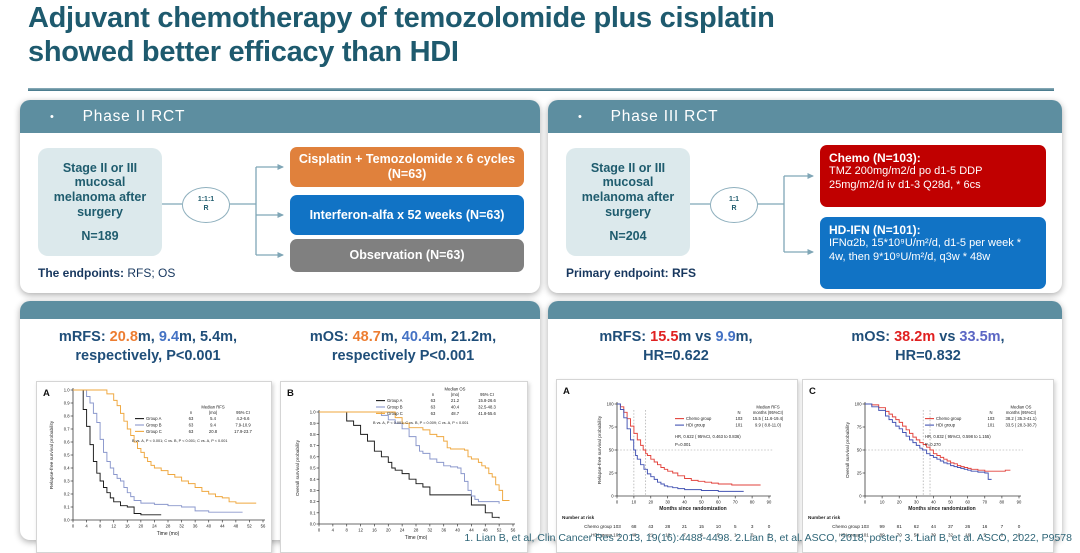  I want to click on phase2-endpoints-label: The endpoints:, so click(81, 273).